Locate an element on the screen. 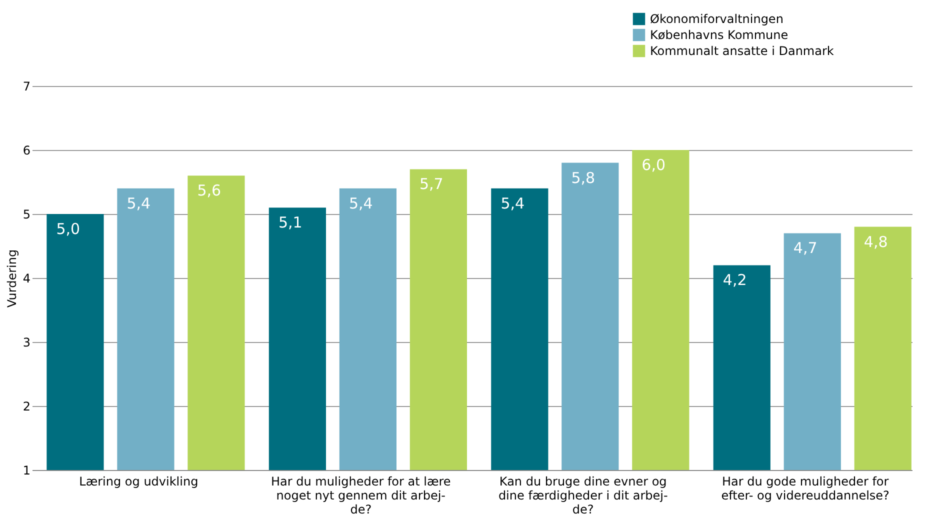  y-tick-label: 4 is located at coordinates (26, 279).